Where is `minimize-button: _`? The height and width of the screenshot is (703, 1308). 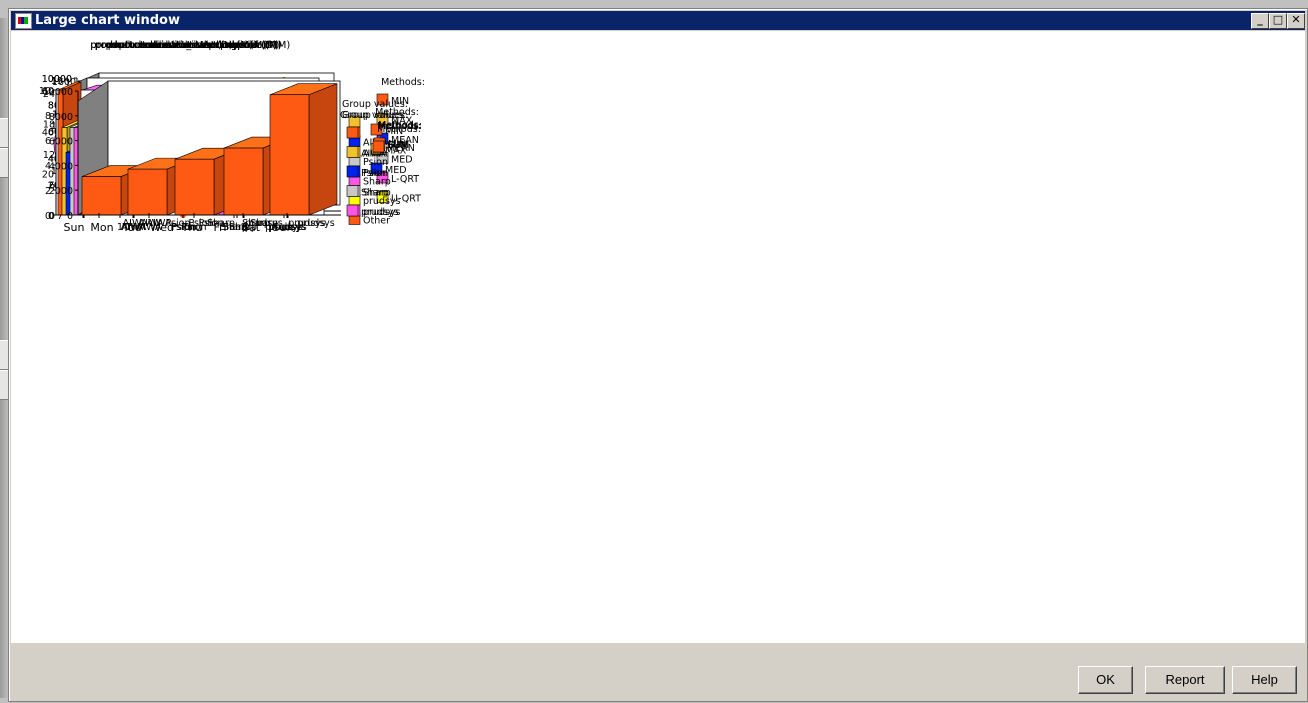
minimize-button: _ is located at coordinates (1260, 21).